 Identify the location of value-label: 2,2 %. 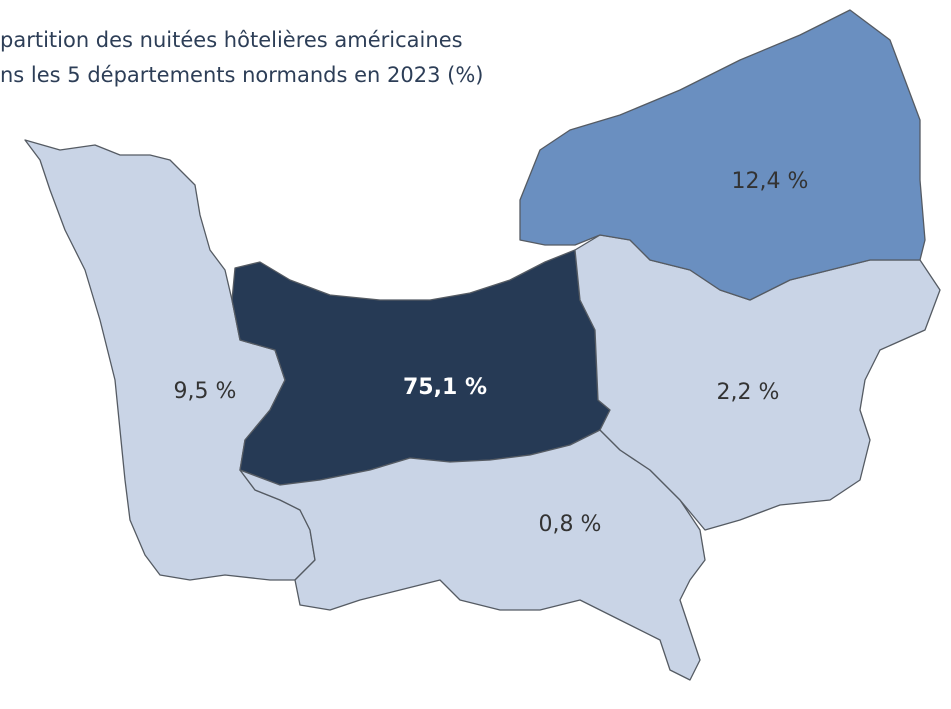
(748, 392).